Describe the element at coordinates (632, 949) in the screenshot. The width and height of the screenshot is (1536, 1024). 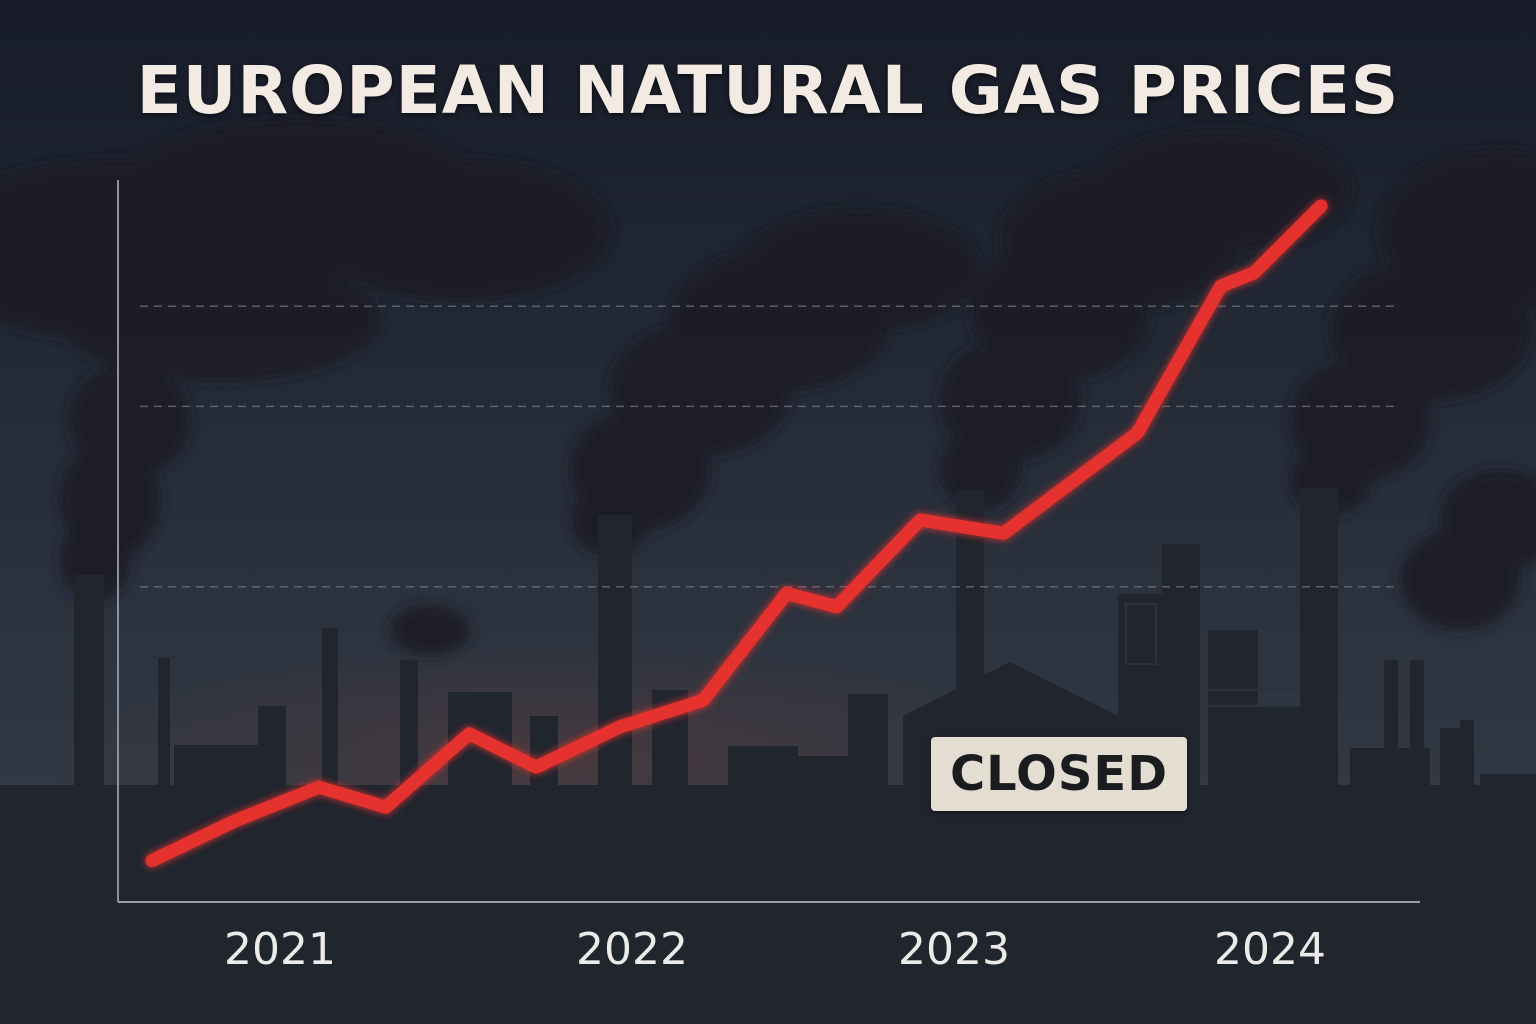
I see `x-tick-label: 2022` at that location.